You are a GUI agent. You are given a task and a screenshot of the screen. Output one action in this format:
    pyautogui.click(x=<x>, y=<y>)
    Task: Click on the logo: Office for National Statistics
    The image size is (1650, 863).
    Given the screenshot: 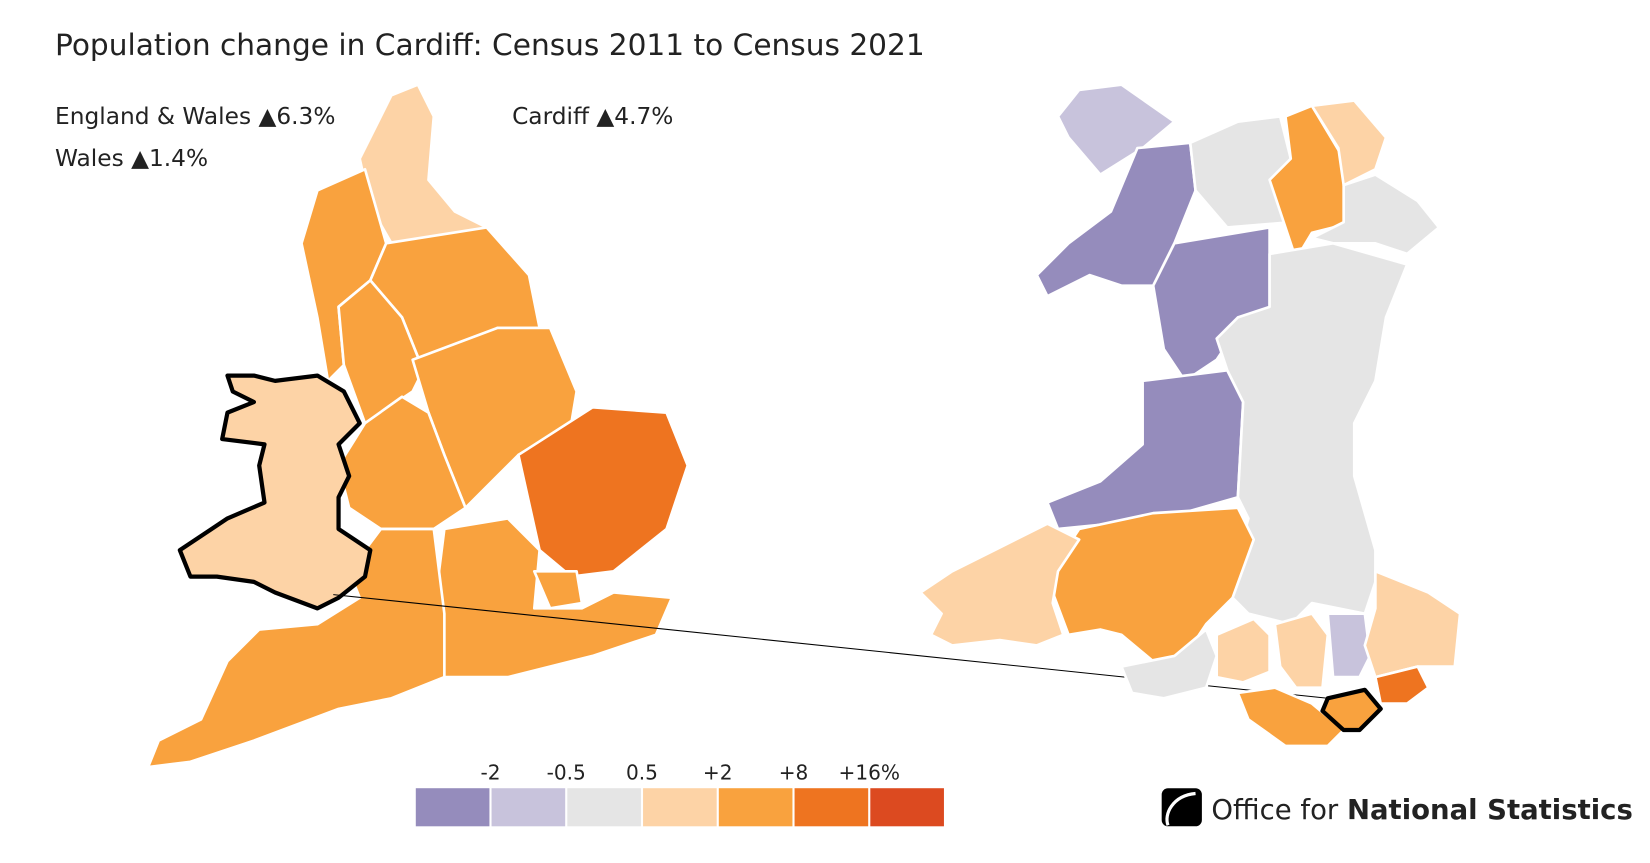 What is the action you would take?
    pyautogui.click(x=1397, y=807)
    